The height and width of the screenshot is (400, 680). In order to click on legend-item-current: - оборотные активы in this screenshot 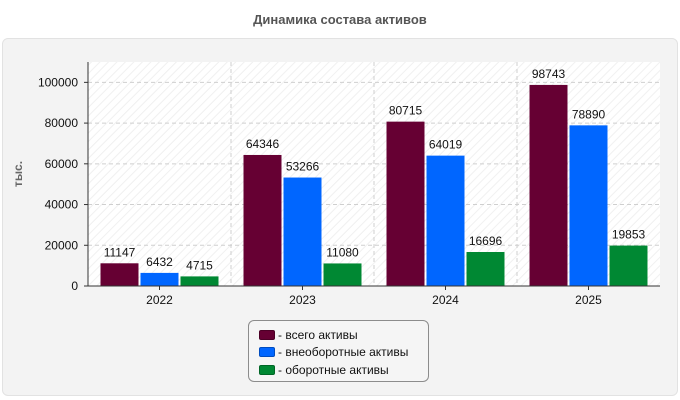, I will do `click(343, 370)`.